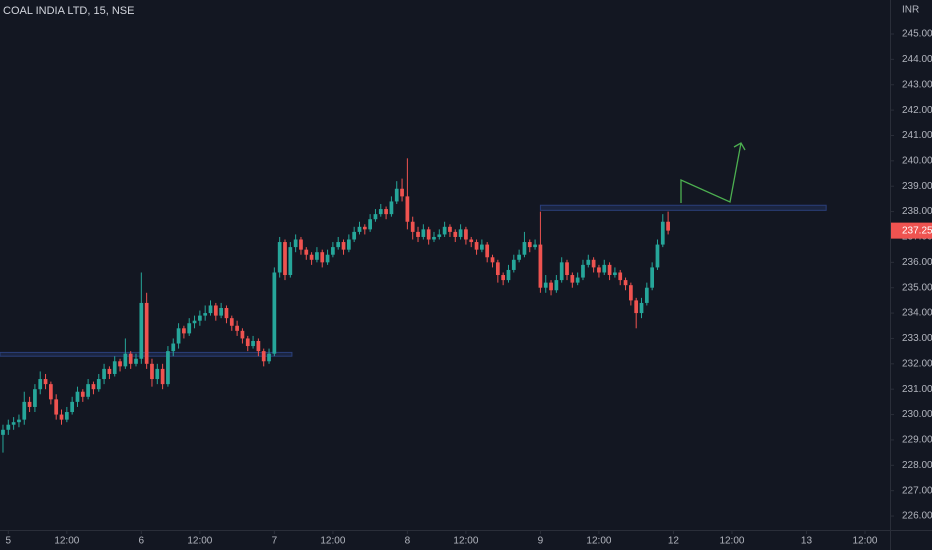 Image resolution: width=932 pixels, height=550 pixels. I want to click on y-tick-label: 236.00, so click(917, 262).